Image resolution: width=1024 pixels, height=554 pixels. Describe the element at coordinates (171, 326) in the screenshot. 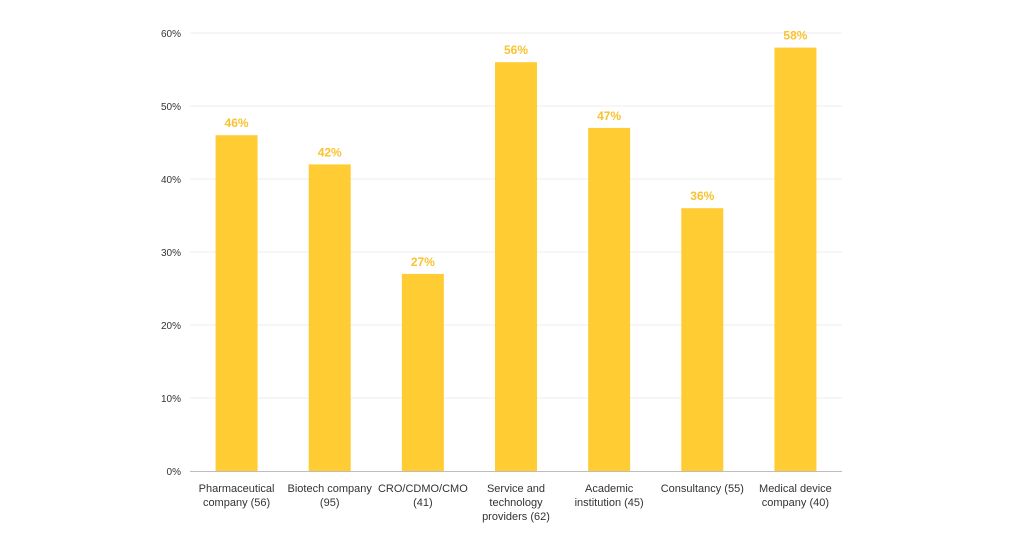

I see `y-tick-label: 20%` at that location.